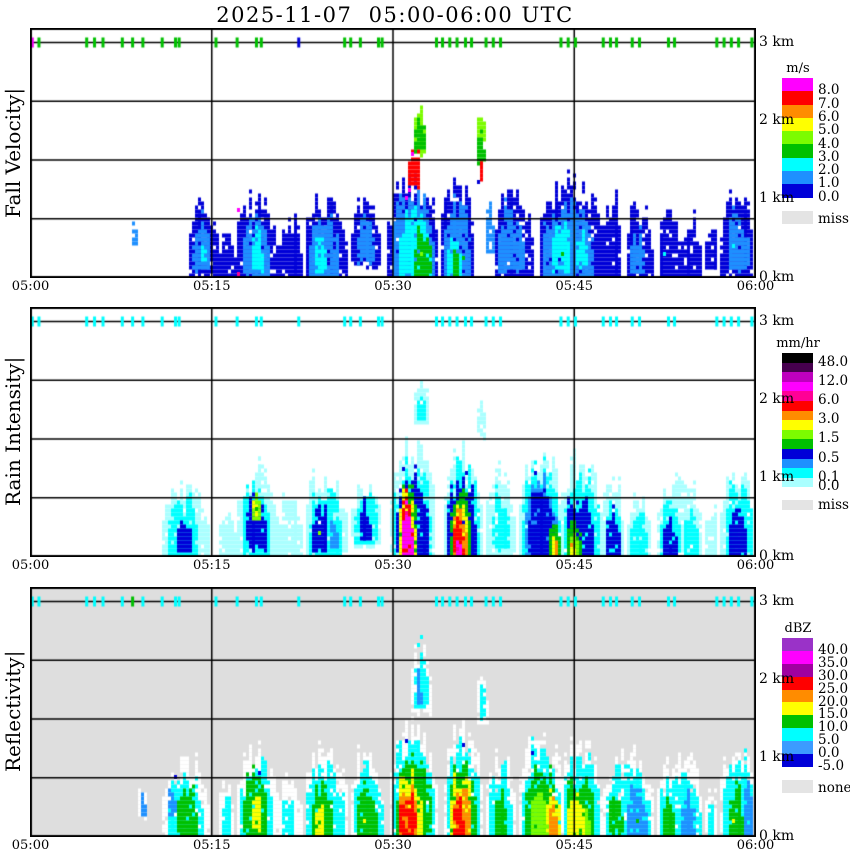  I want to click on legend-tick-label: -5.0, so click(831, 766).